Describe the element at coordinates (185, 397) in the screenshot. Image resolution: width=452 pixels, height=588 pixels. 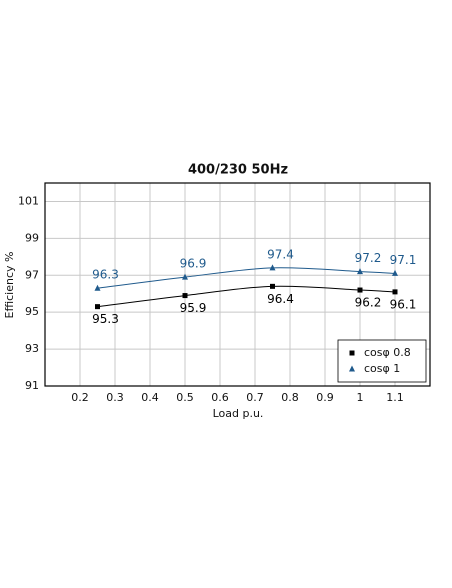
I see `x-tick-label: 0.5` at that location.